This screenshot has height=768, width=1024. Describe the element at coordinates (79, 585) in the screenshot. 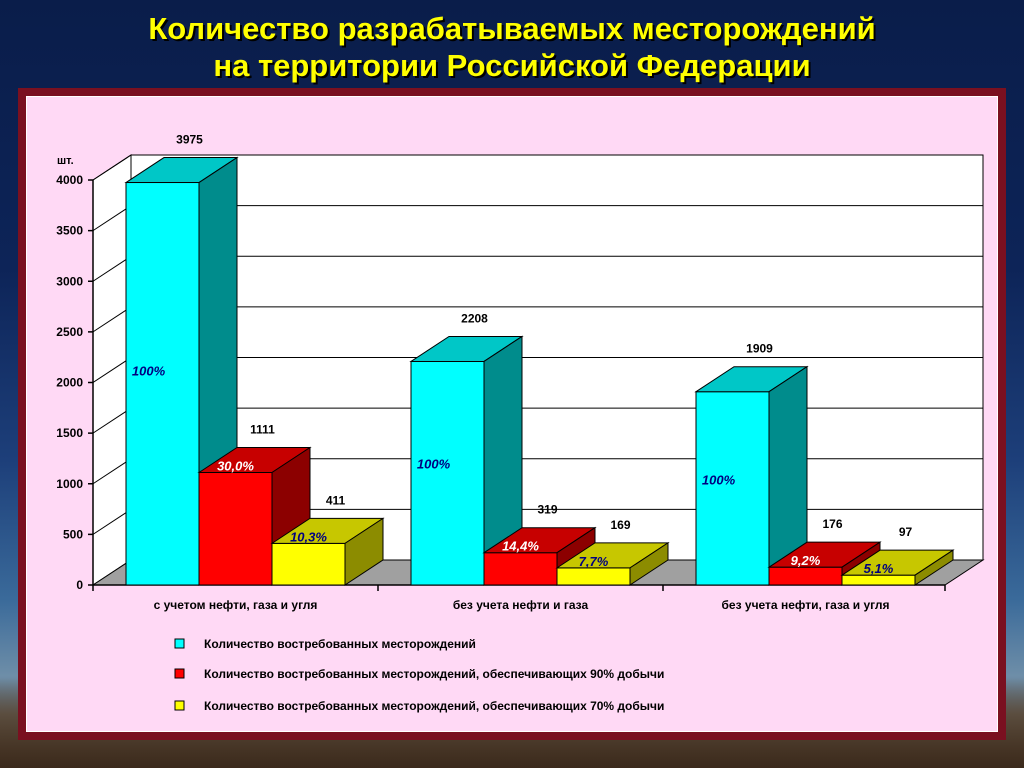

I see `y-tick-label: 0` at that location.